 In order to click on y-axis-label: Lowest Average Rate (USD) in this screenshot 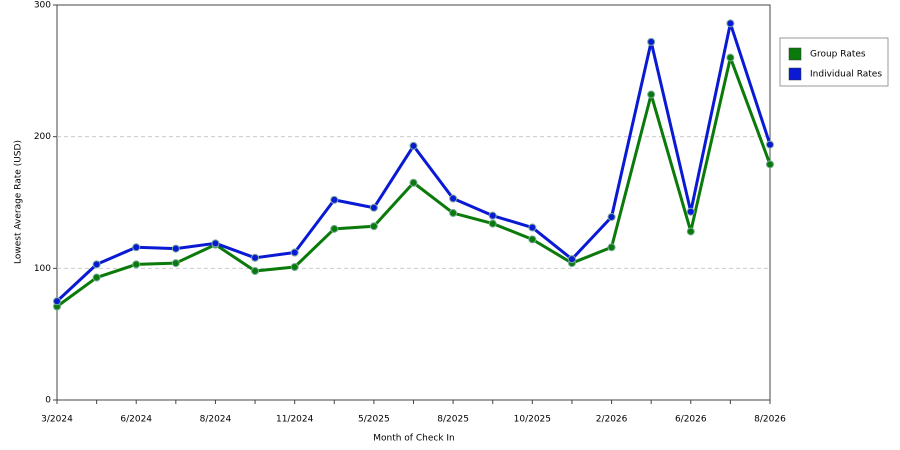, I will do `click(19, 202)`.